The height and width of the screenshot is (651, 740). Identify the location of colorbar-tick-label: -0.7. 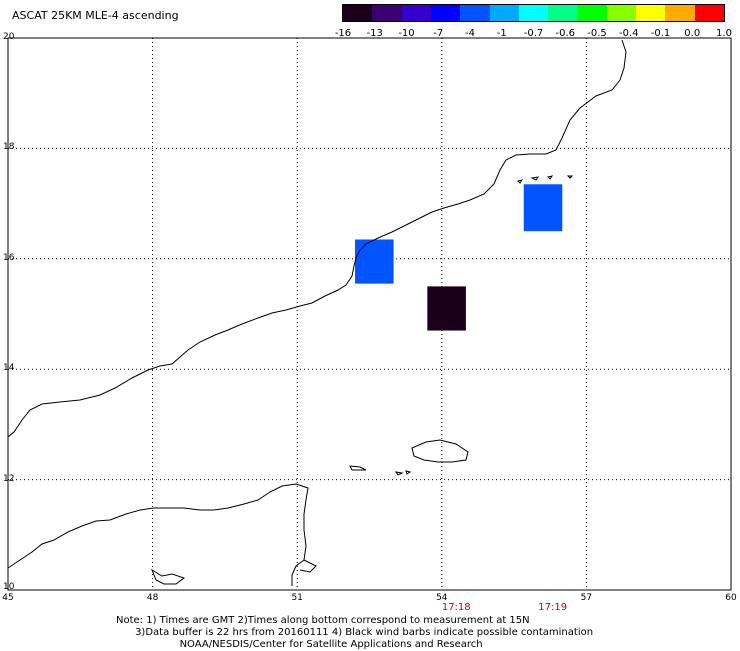
(533, 33).